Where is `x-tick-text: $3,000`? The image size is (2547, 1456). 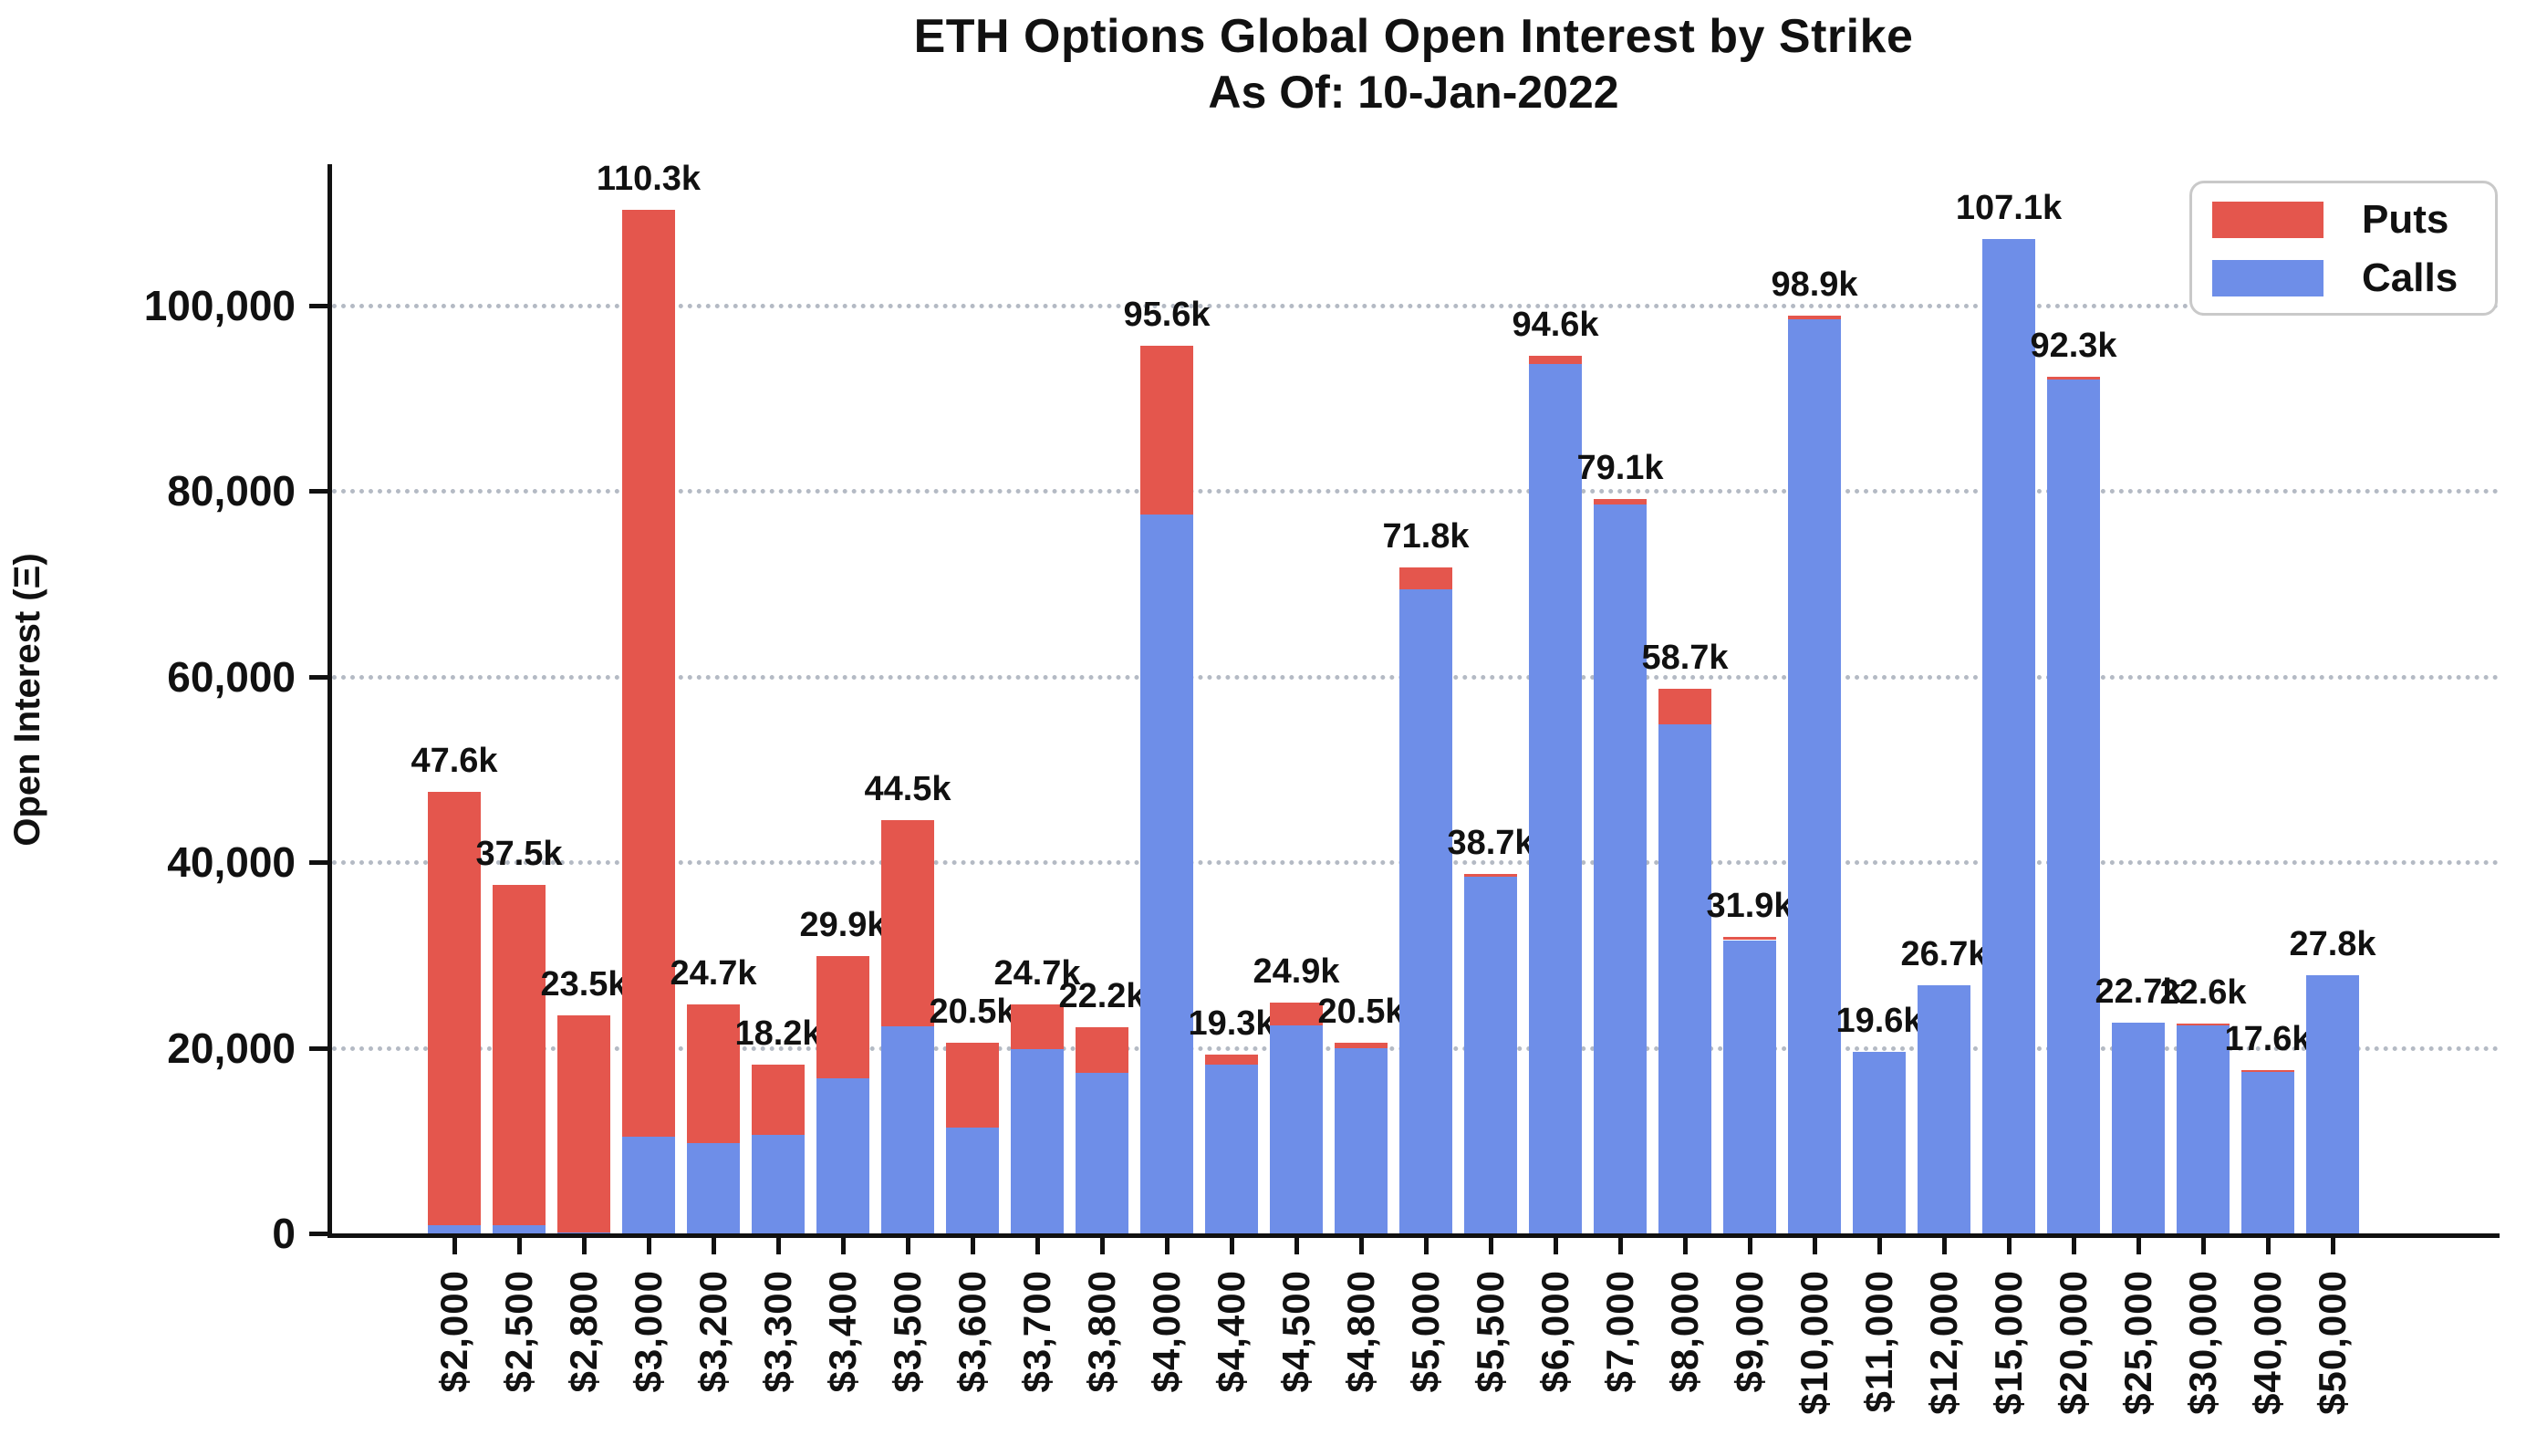
x-tick-text: $3,000 is located at coordinates (649, 1331).